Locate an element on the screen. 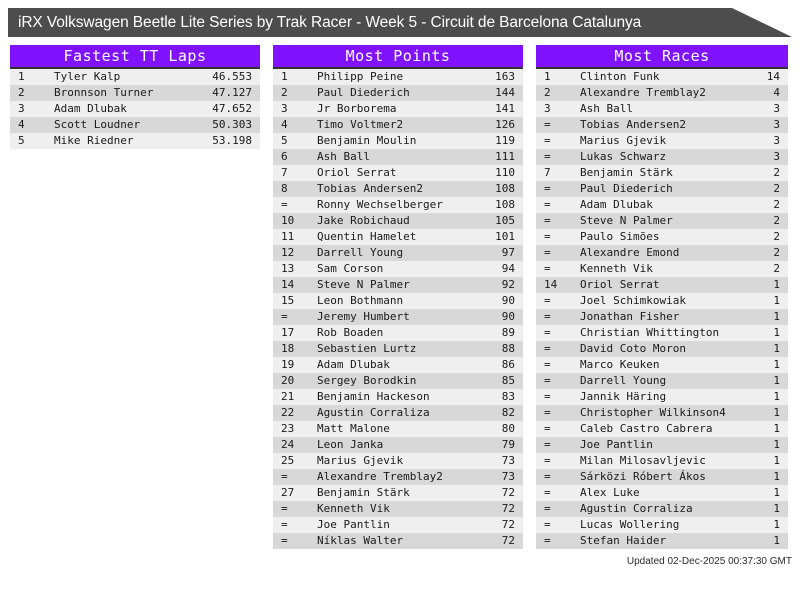 Image resolution: width=800 pixels, height=600 pixels. row-value: 53.198 is located at coordinates (232, 140).